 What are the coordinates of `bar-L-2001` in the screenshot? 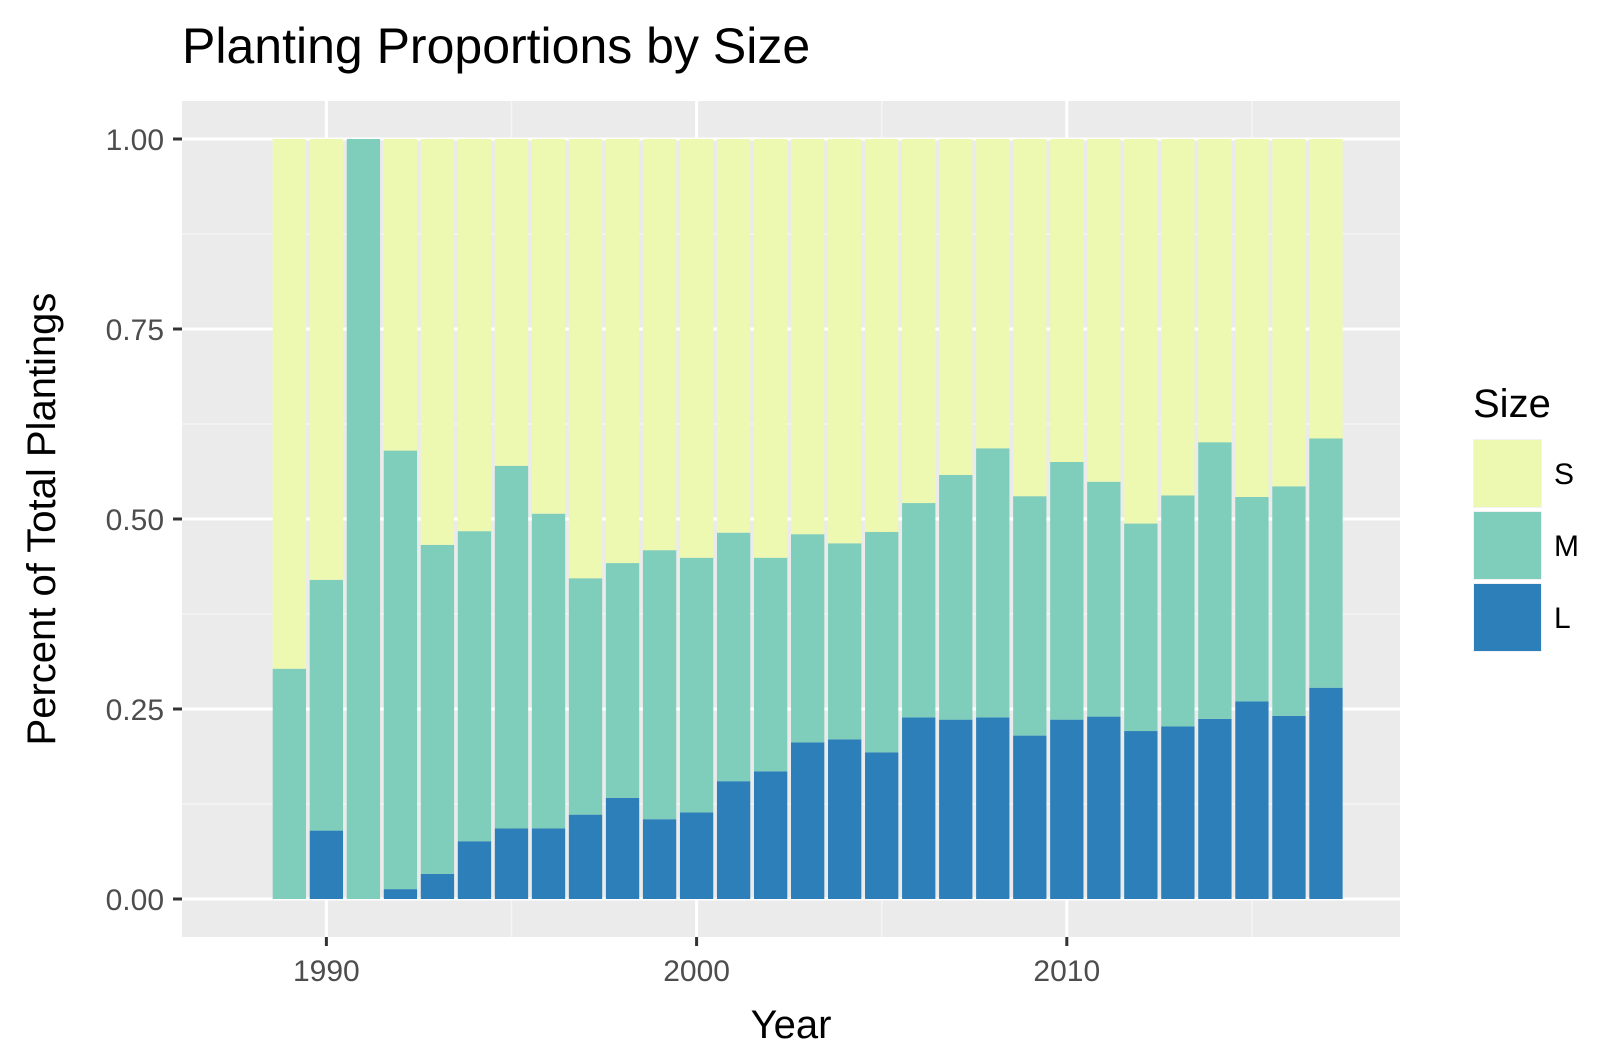 It's located at (733, 840).